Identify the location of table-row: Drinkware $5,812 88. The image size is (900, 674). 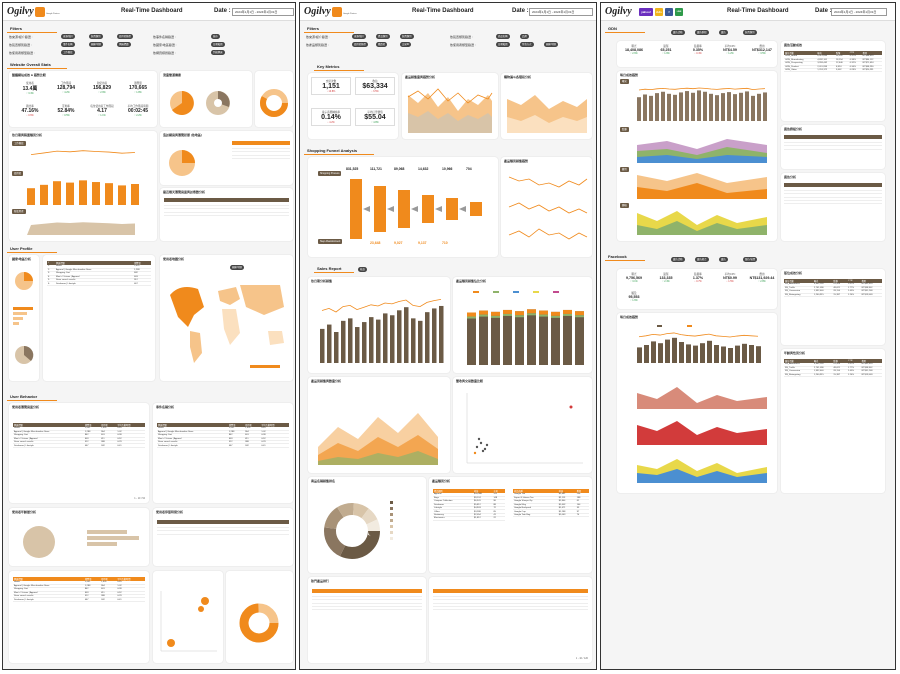
(469, 505).